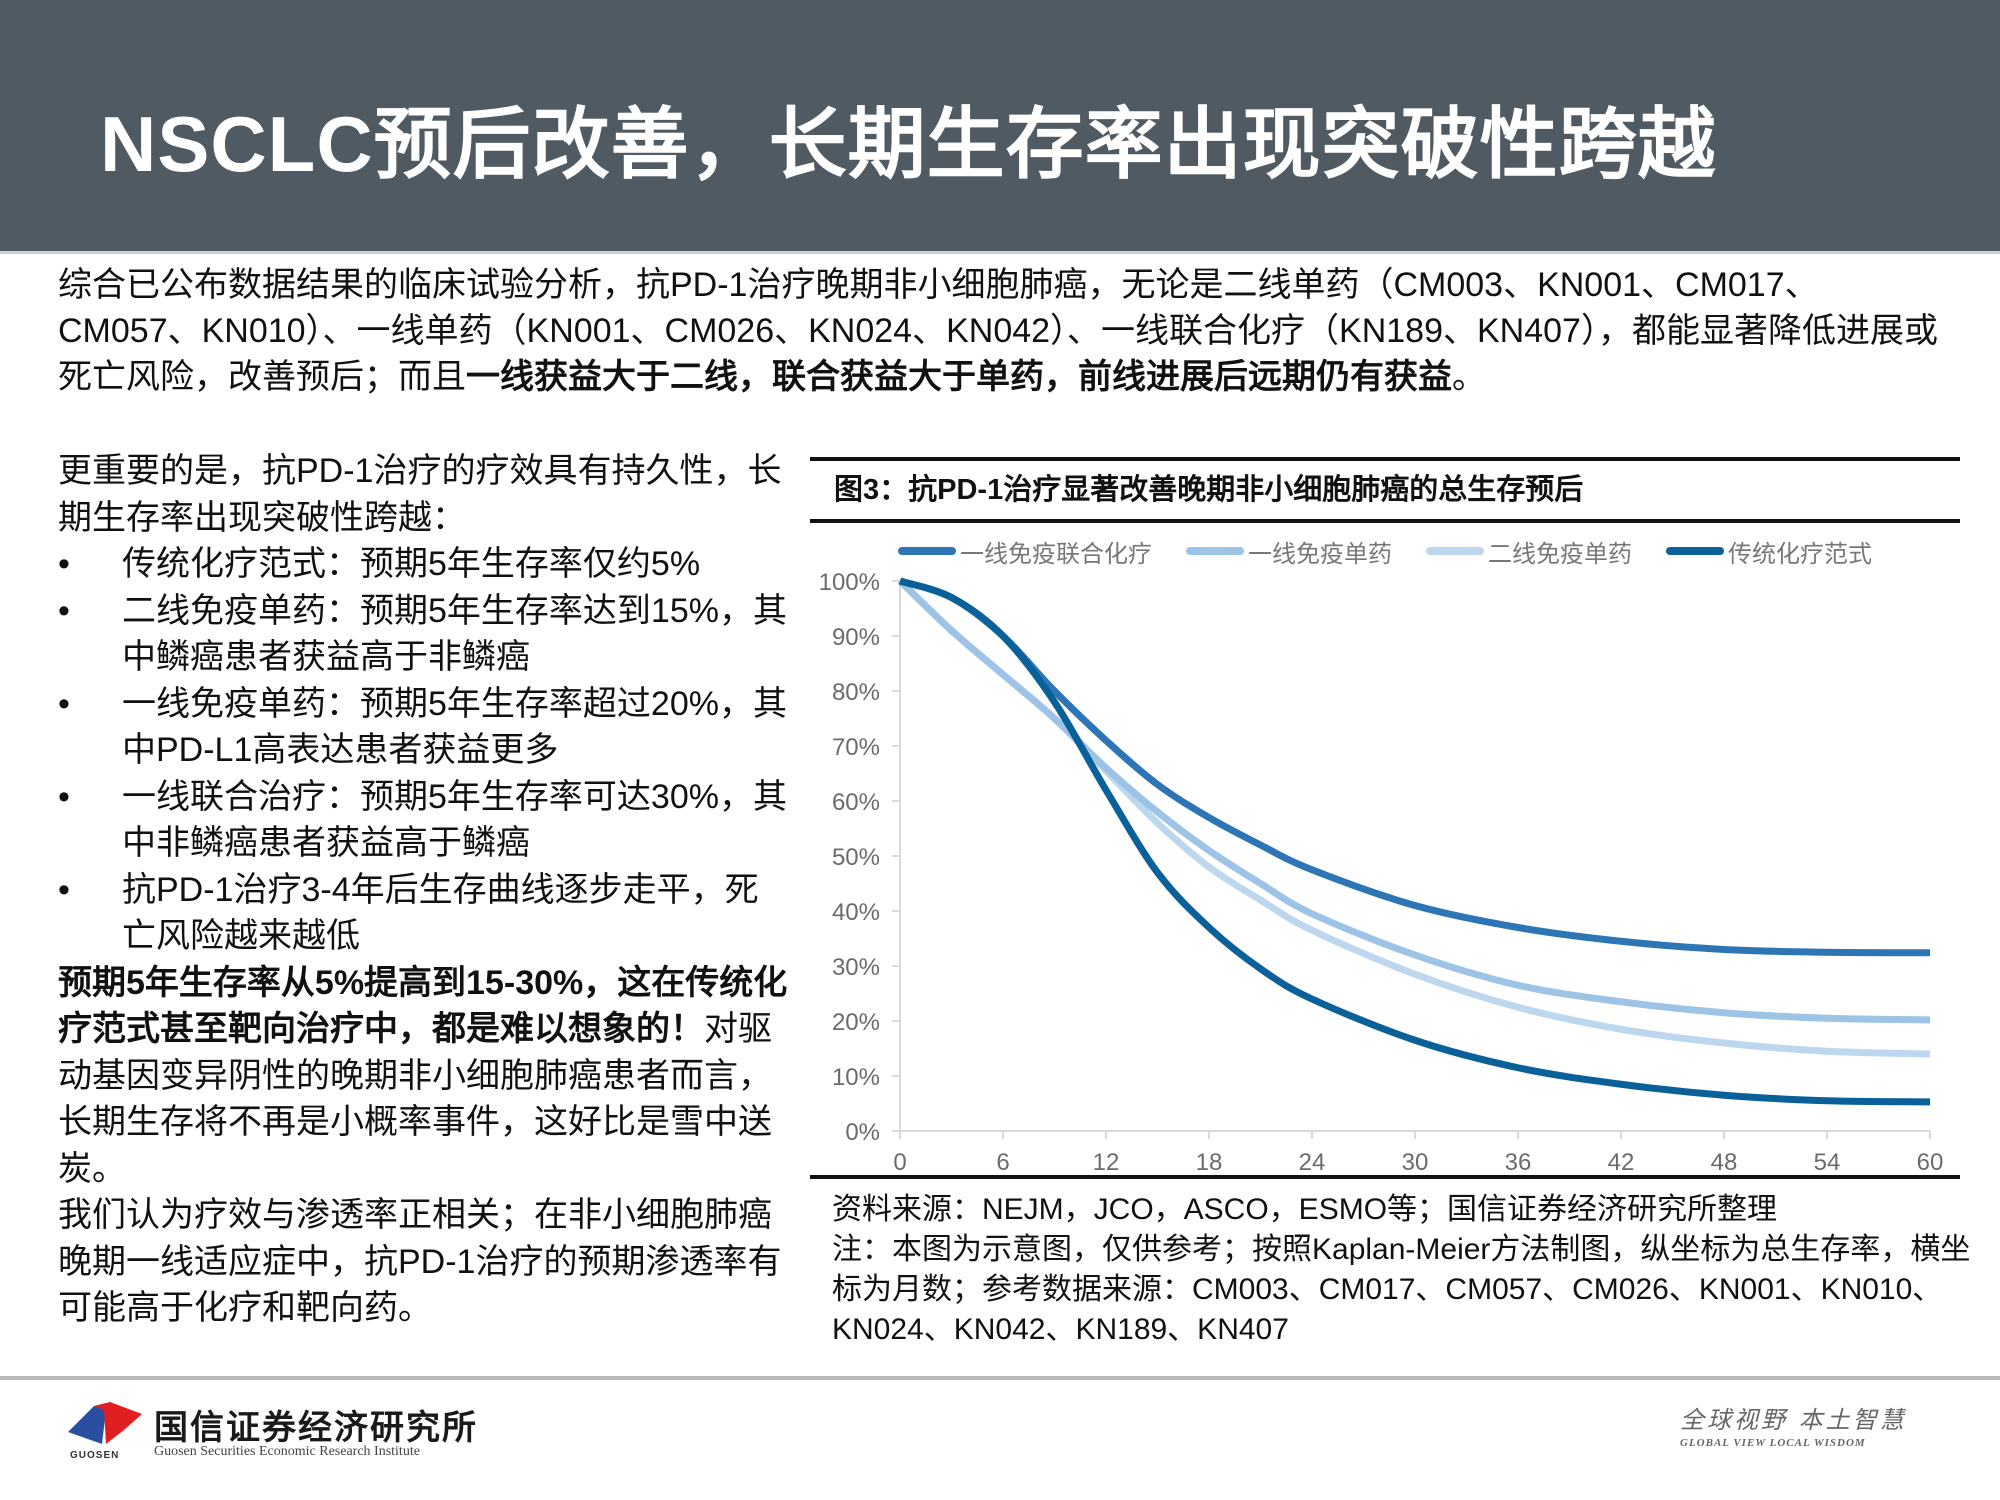  I want to click on bullet-text: 二线免疫单药：预期5年生存率达到15%，其中鳞癌患者获益高于非鳞癌, so click(454, 634).